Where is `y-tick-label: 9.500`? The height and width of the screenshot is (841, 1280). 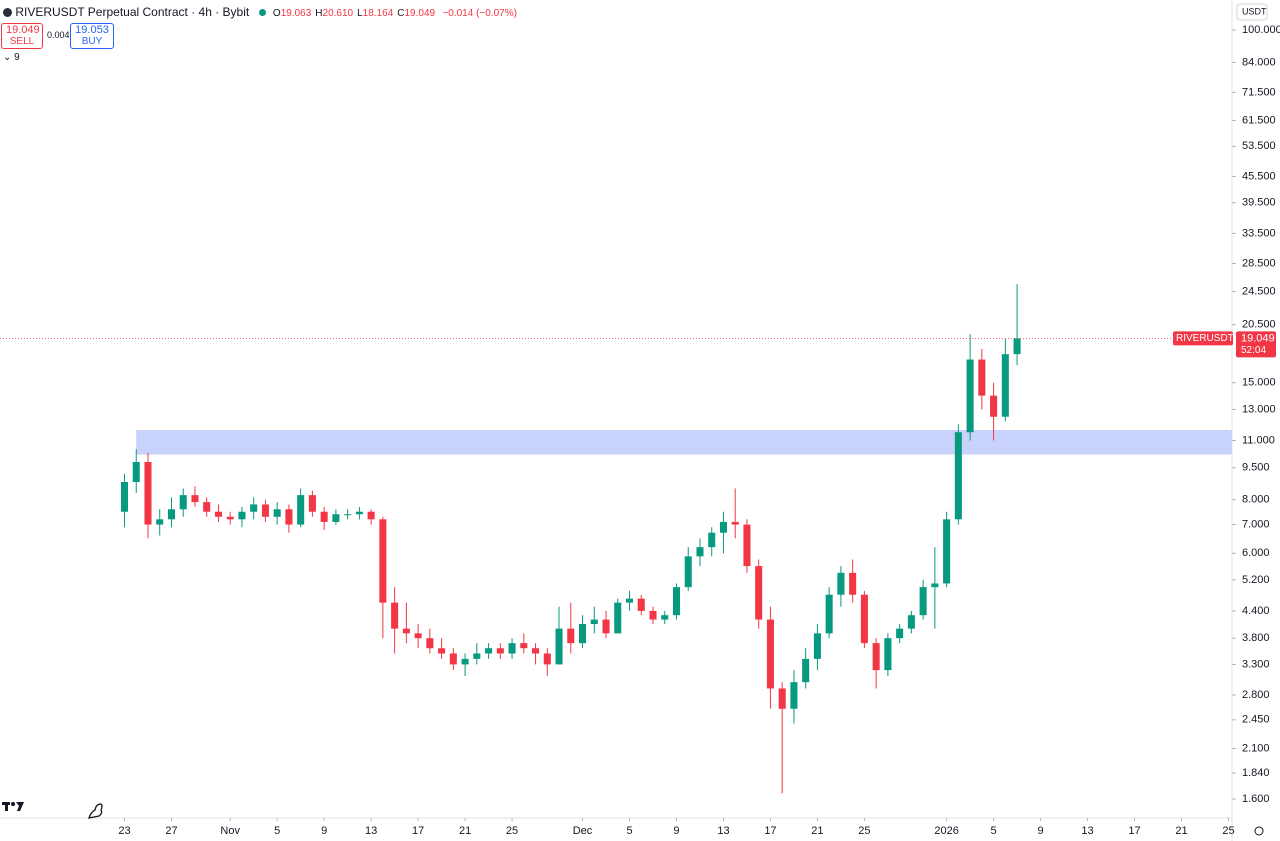 y-tick-label: 9.500 is located at coordinates (1256, 468).